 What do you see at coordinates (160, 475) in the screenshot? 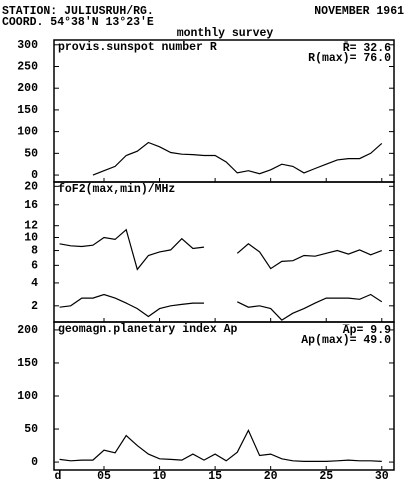
I see `x-tick-label: 10` at bounding box center [160, 475].